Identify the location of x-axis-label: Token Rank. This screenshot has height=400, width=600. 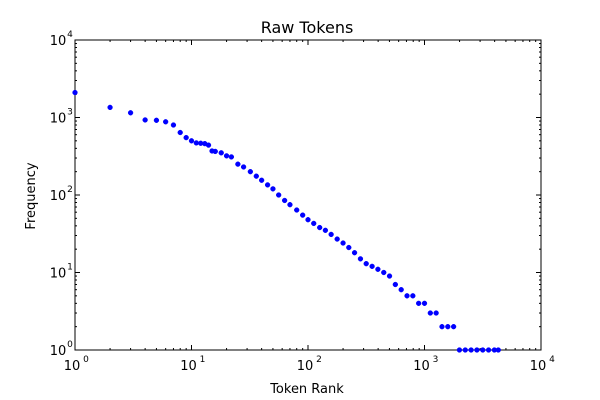
(306, 389).